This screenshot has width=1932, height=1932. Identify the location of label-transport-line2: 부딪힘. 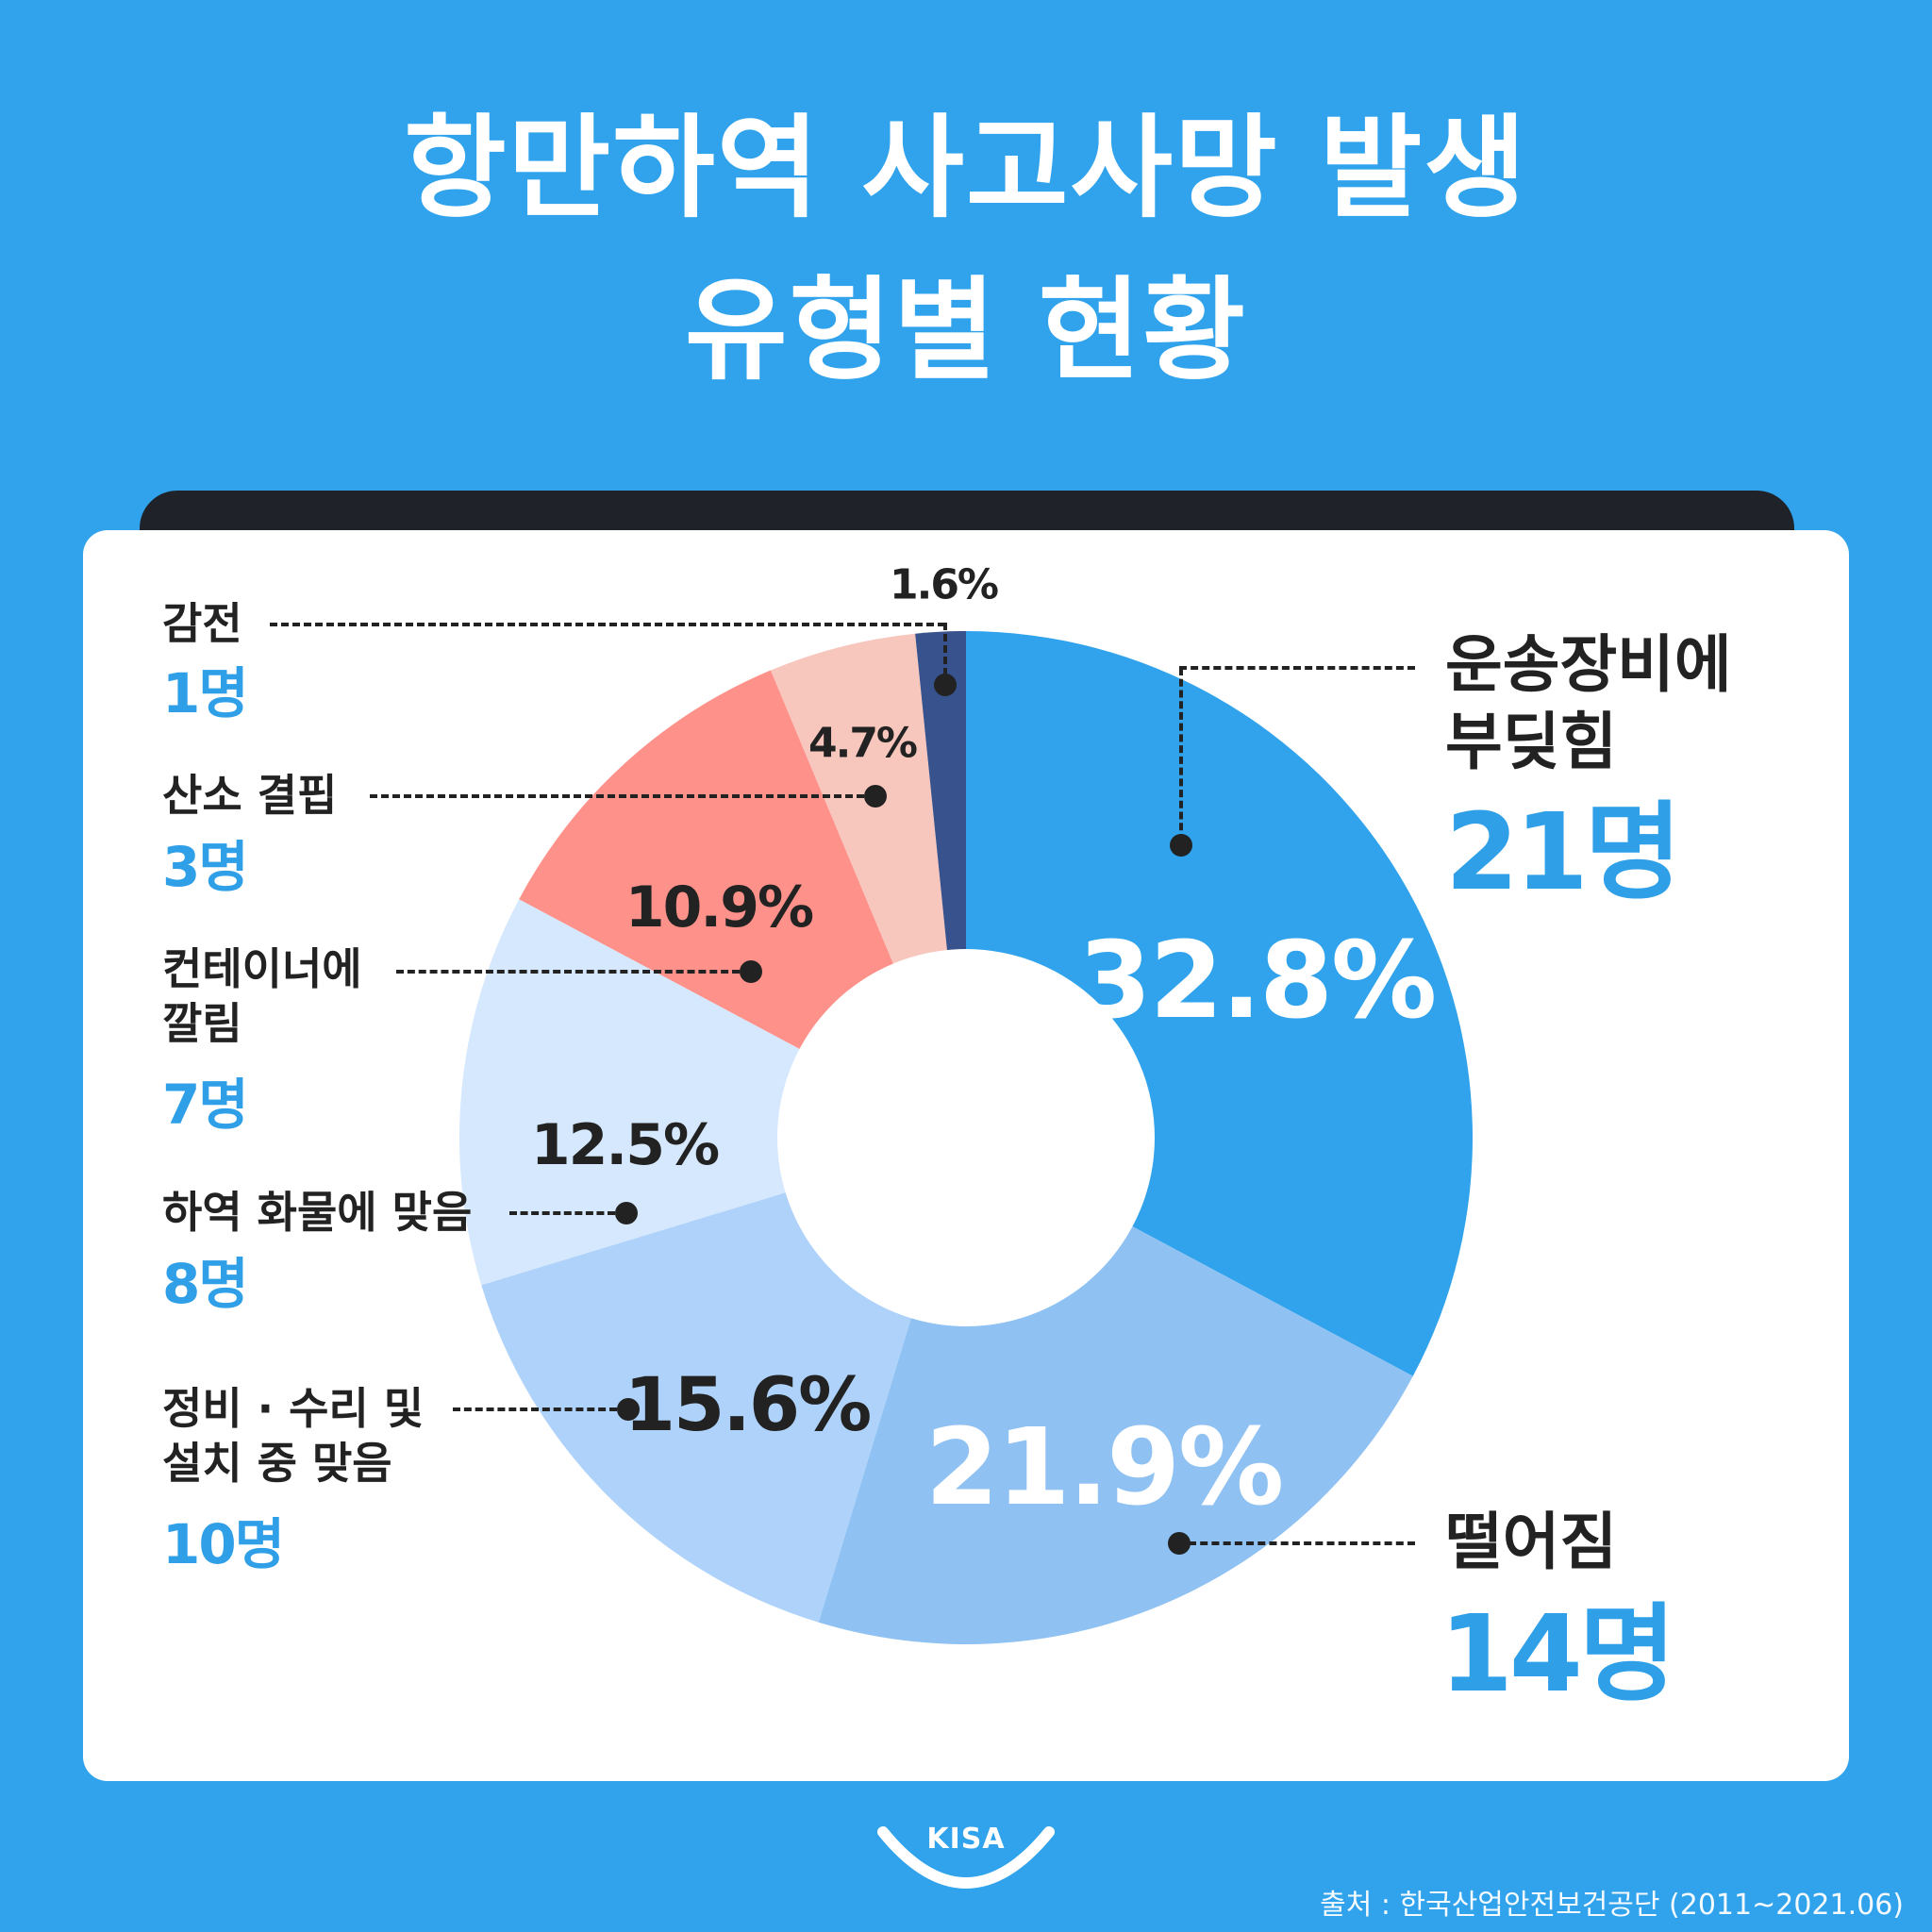
(1532, 742).